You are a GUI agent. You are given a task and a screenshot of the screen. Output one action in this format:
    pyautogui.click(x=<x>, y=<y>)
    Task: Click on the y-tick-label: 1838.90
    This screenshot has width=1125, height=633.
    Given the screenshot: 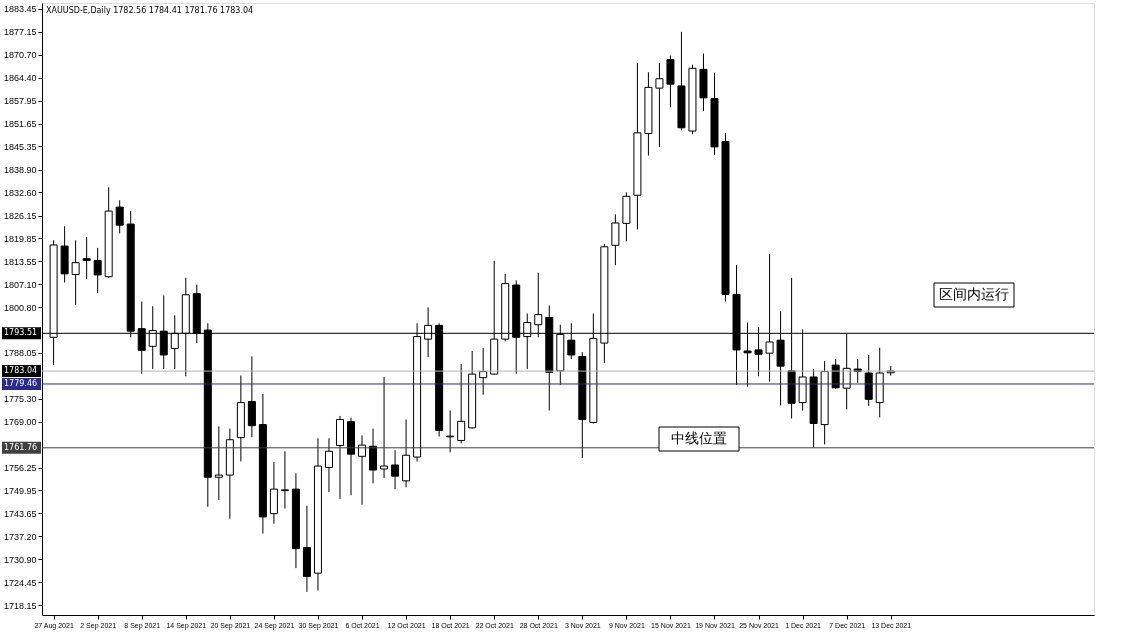 What is the action you would take?
    pyautogui.click(x=20, y=170)
    